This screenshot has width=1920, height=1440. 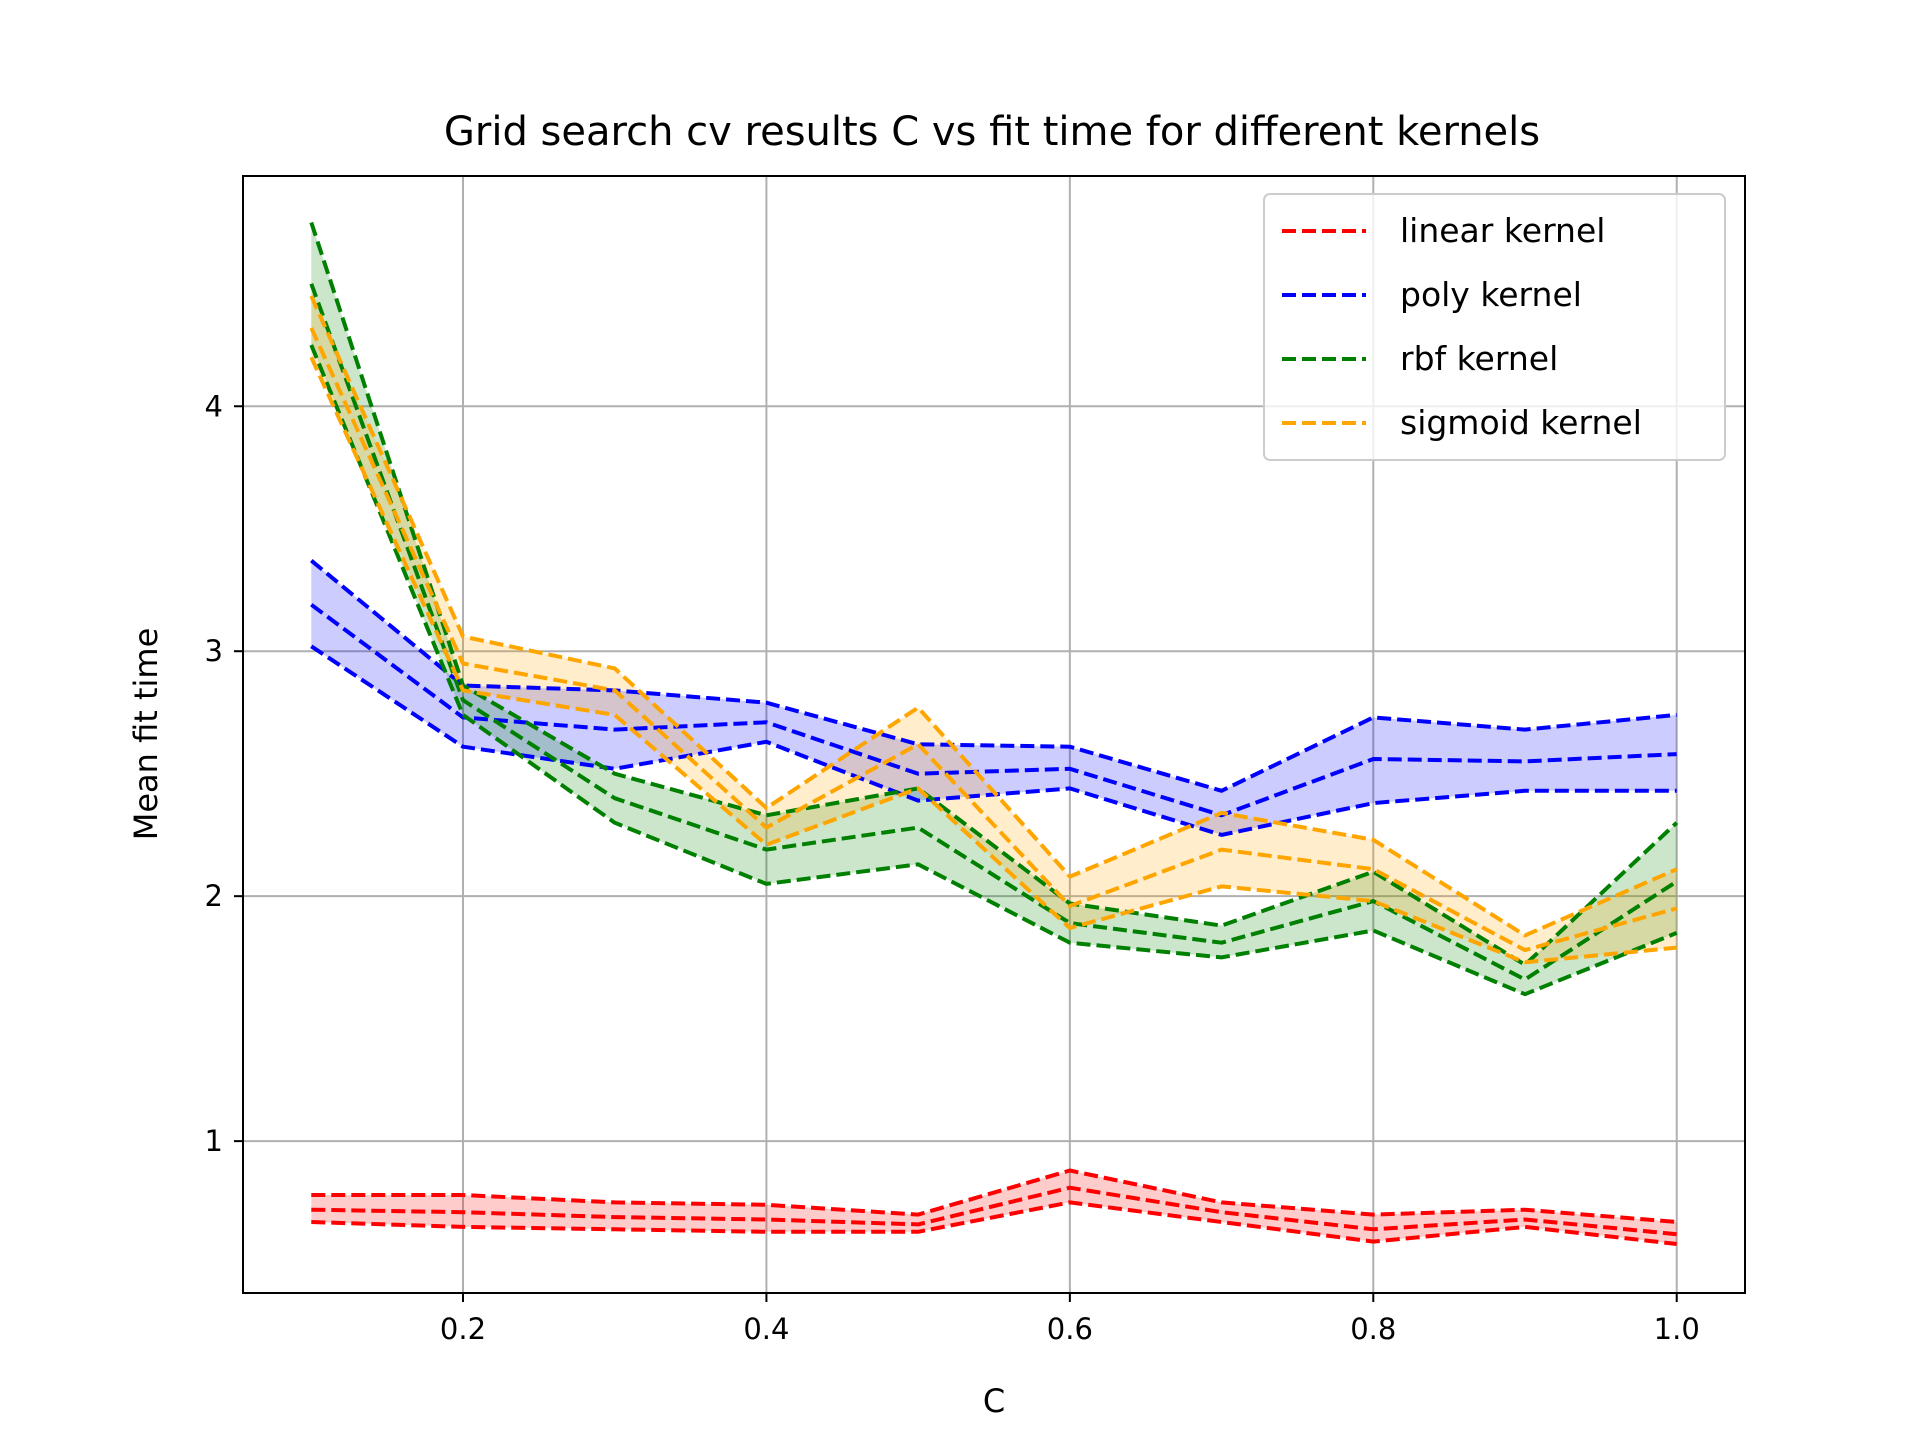 I want to click on y-tick-label: 2, so click(x=214, y=896).